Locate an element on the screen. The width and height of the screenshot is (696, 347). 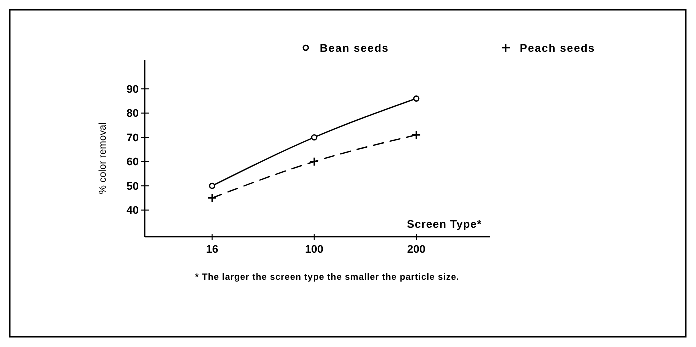
x-tick-label: 16 is located at coordinates (212, 250).